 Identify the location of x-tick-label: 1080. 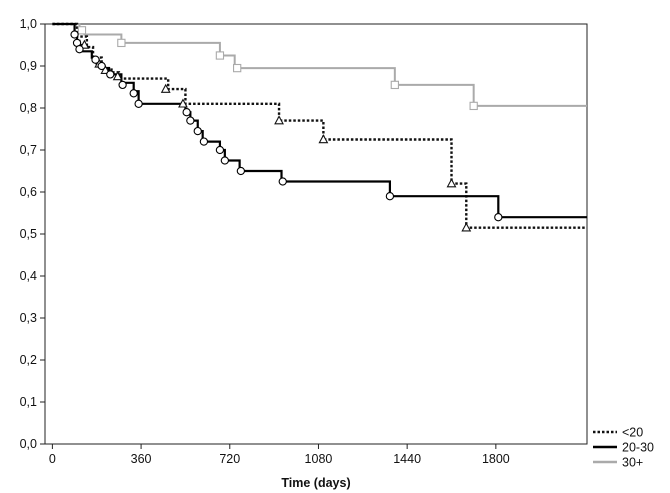
(319, 459).